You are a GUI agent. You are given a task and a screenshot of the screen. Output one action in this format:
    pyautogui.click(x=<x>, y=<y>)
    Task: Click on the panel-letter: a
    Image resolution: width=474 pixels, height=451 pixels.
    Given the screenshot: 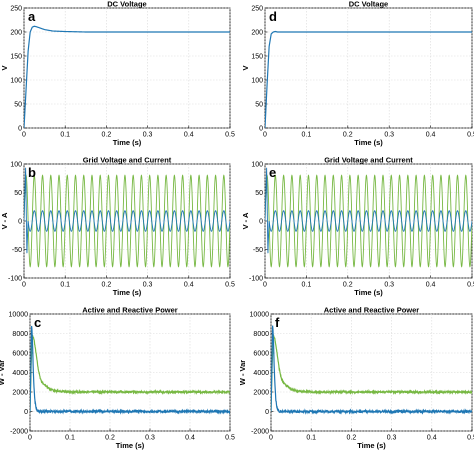 What is the action you would take?
    pyautogui.click(x=32, y=16)
    